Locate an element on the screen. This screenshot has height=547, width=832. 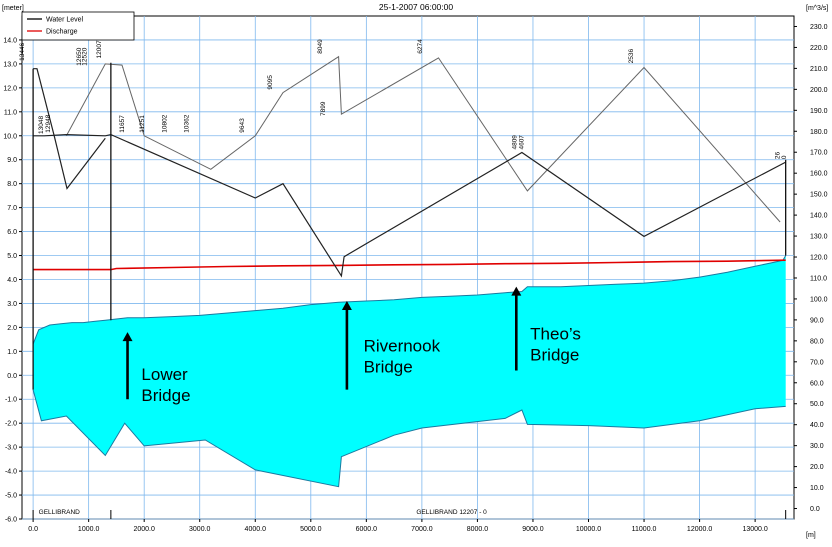
left-tick-label: 3.0 is located at coordinates (12, 304).